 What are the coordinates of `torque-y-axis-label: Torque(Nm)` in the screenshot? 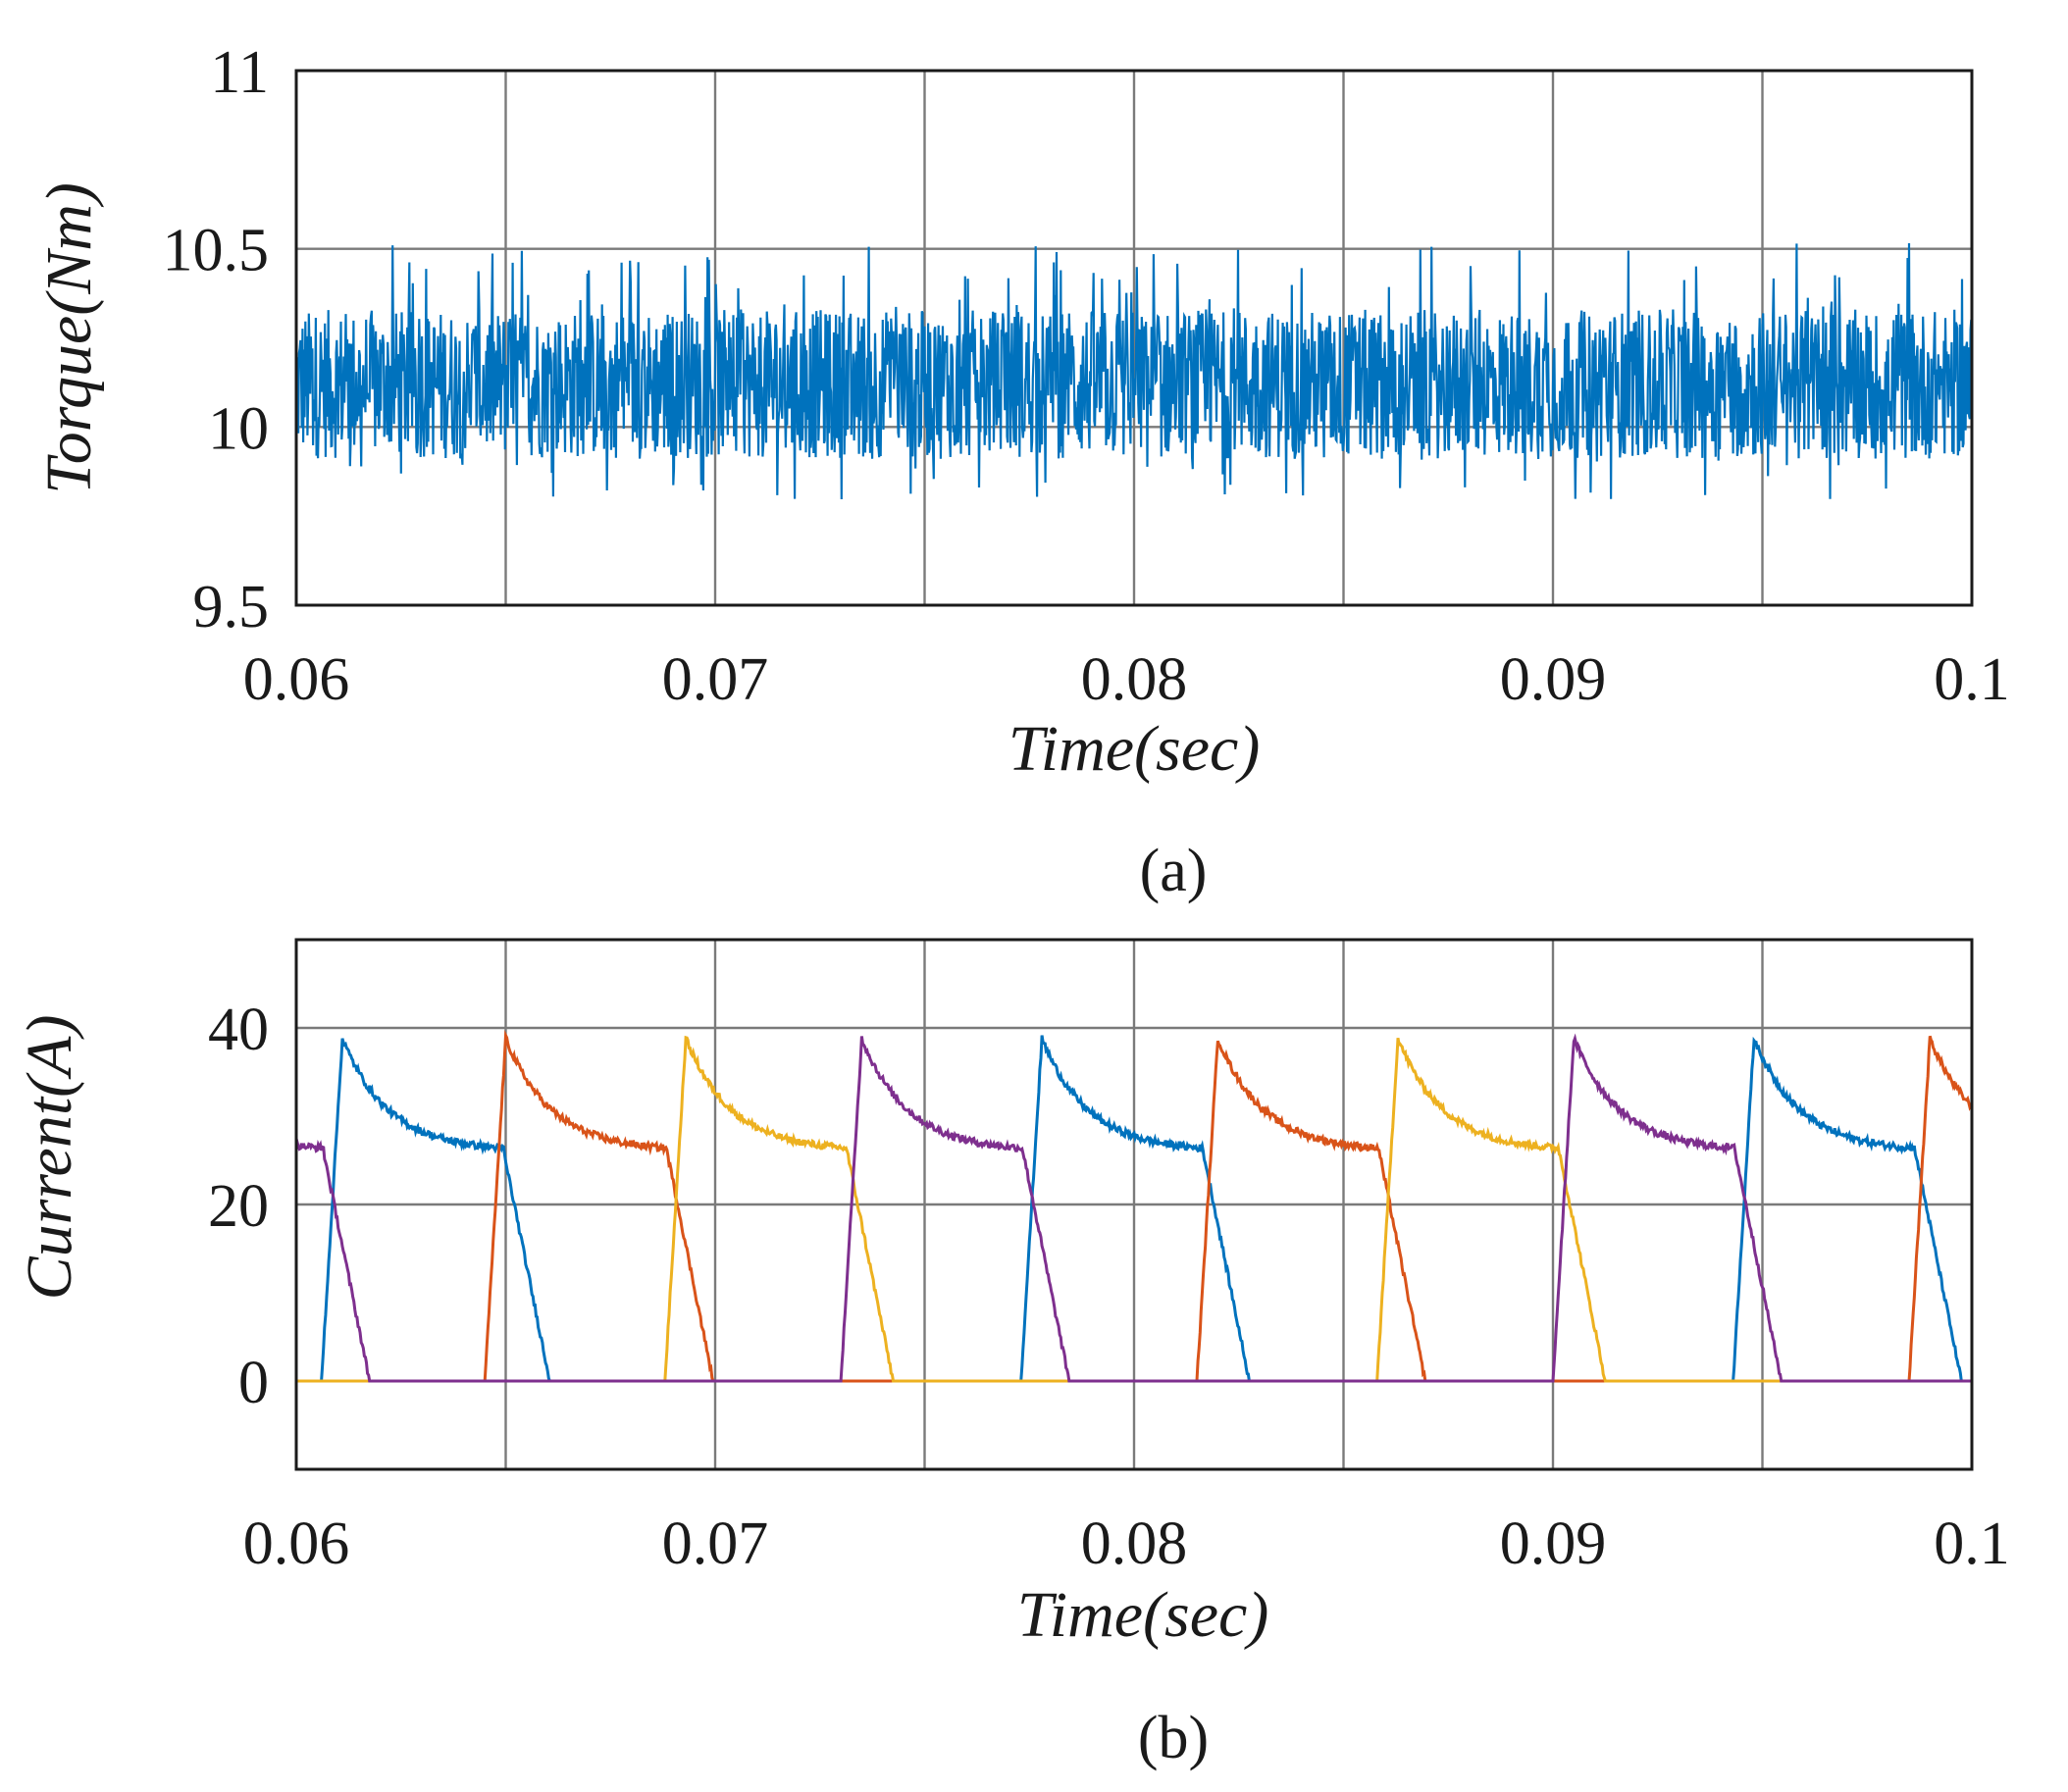 It's located at (69, 338).